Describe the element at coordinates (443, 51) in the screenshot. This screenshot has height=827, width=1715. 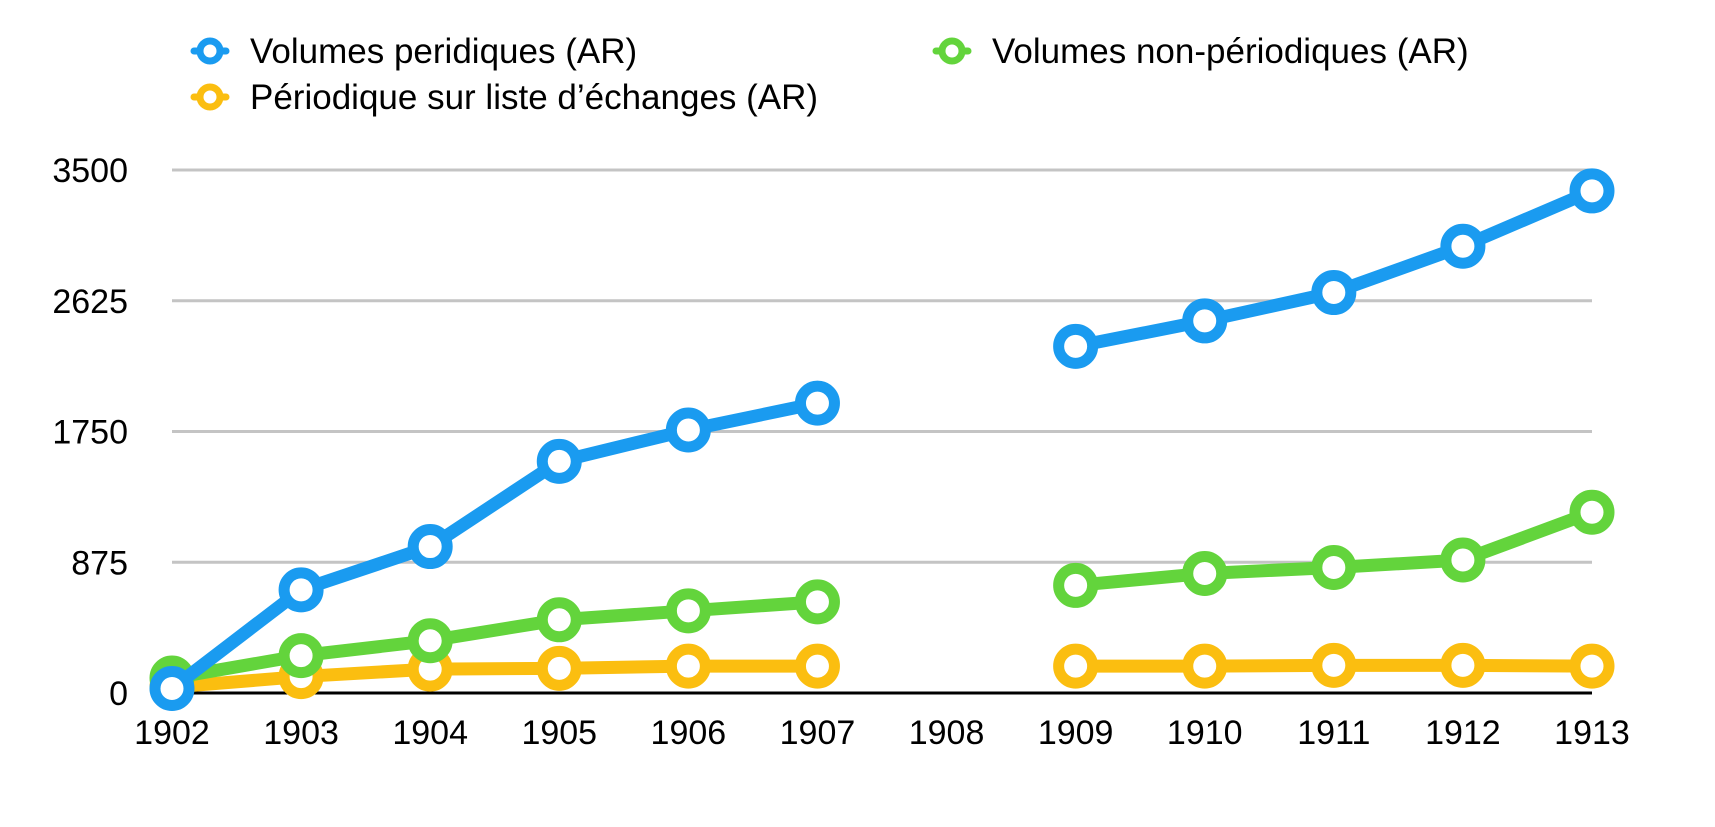
I see `legend-label: Volumes peridiques (AR)` at that location.